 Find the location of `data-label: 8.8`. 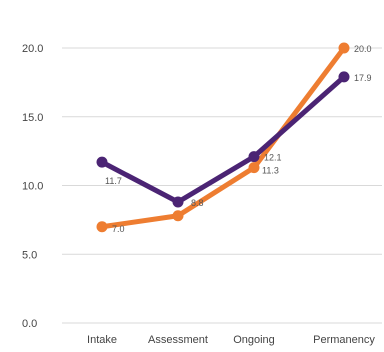

data-label: 8.8 is located at coordinates (197, 203).